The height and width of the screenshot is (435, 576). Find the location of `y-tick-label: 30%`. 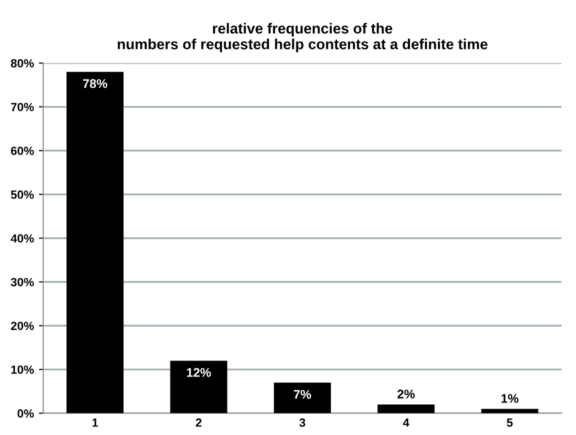

y-tick-label: 30% is located at coordinates (22, 282).